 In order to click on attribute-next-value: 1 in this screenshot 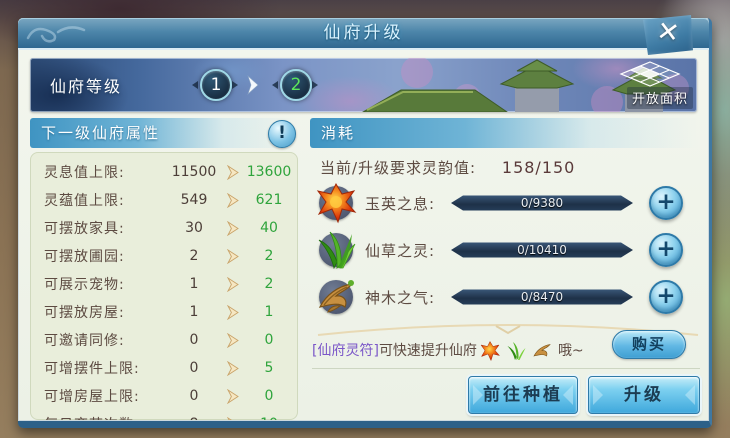, I will do `click(269, 312)`.